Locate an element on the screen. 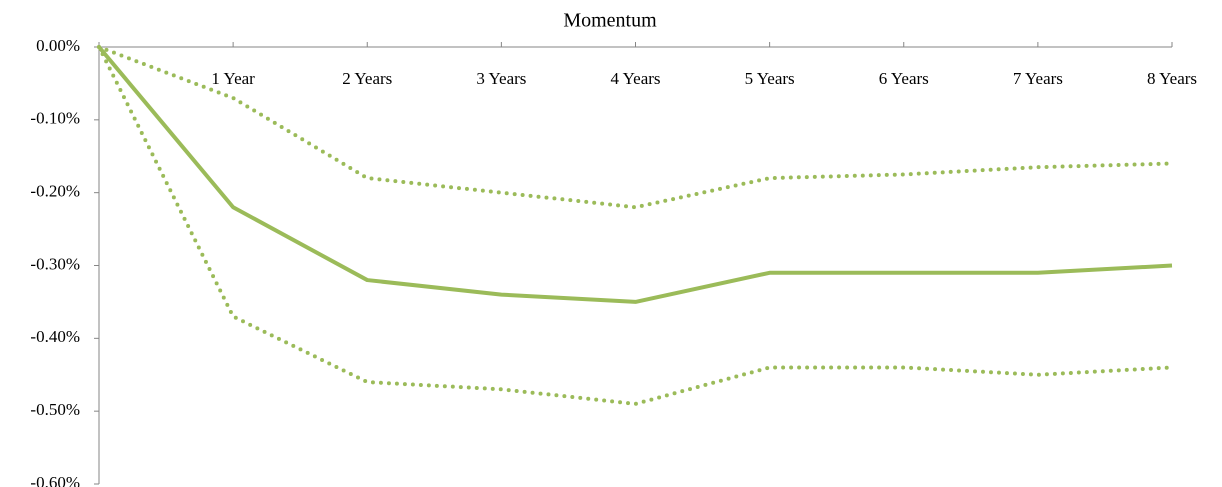  x-tick-label: 7 Years is located at coordinates (1038, 78).